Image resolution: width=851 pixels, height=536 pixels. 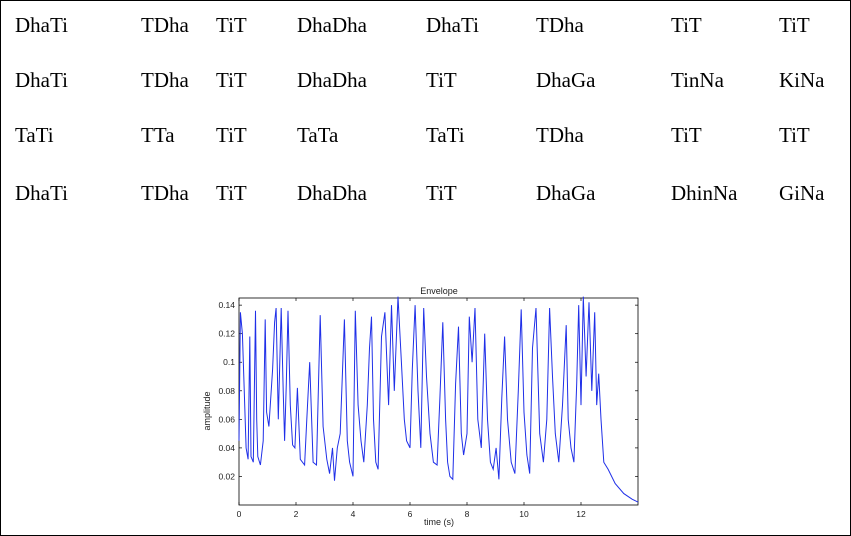 I want to click on bol-cell: TinNa, so click(x=697, y=80).